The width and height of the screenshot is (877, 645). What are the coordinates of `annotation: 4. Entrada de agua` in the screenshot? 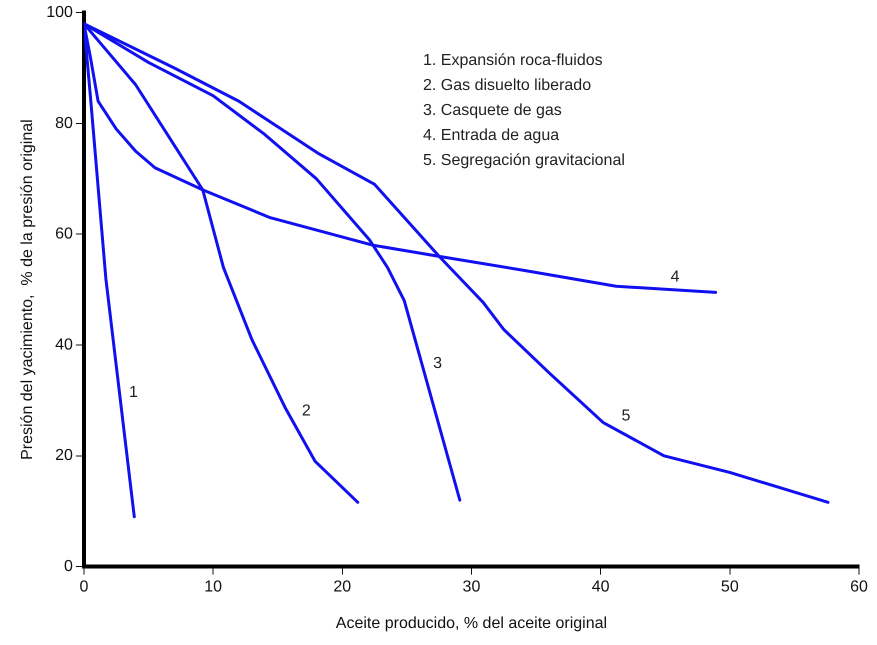 It's located at (491, 136).